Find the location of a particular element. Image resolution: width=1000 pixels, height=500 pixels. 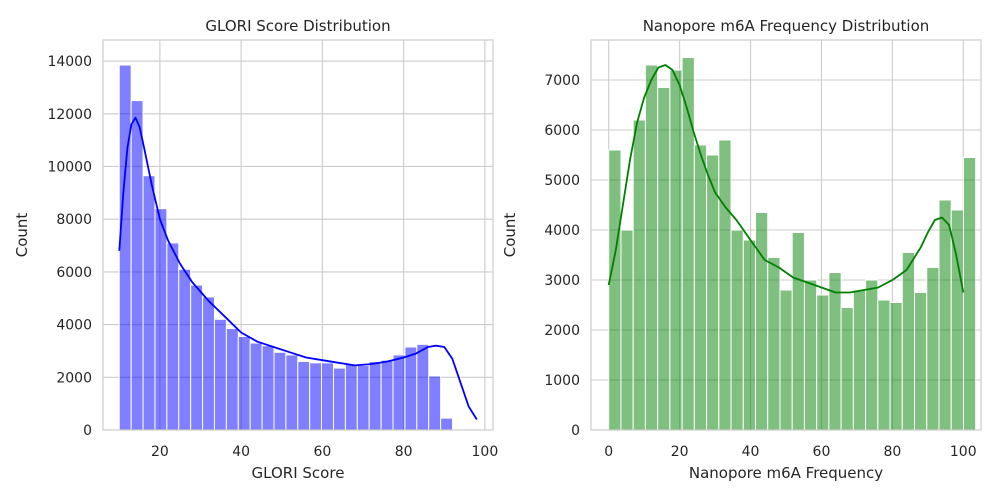

glori-chart-title: GLORI Score Distribution is located at coordinates (297, 26).